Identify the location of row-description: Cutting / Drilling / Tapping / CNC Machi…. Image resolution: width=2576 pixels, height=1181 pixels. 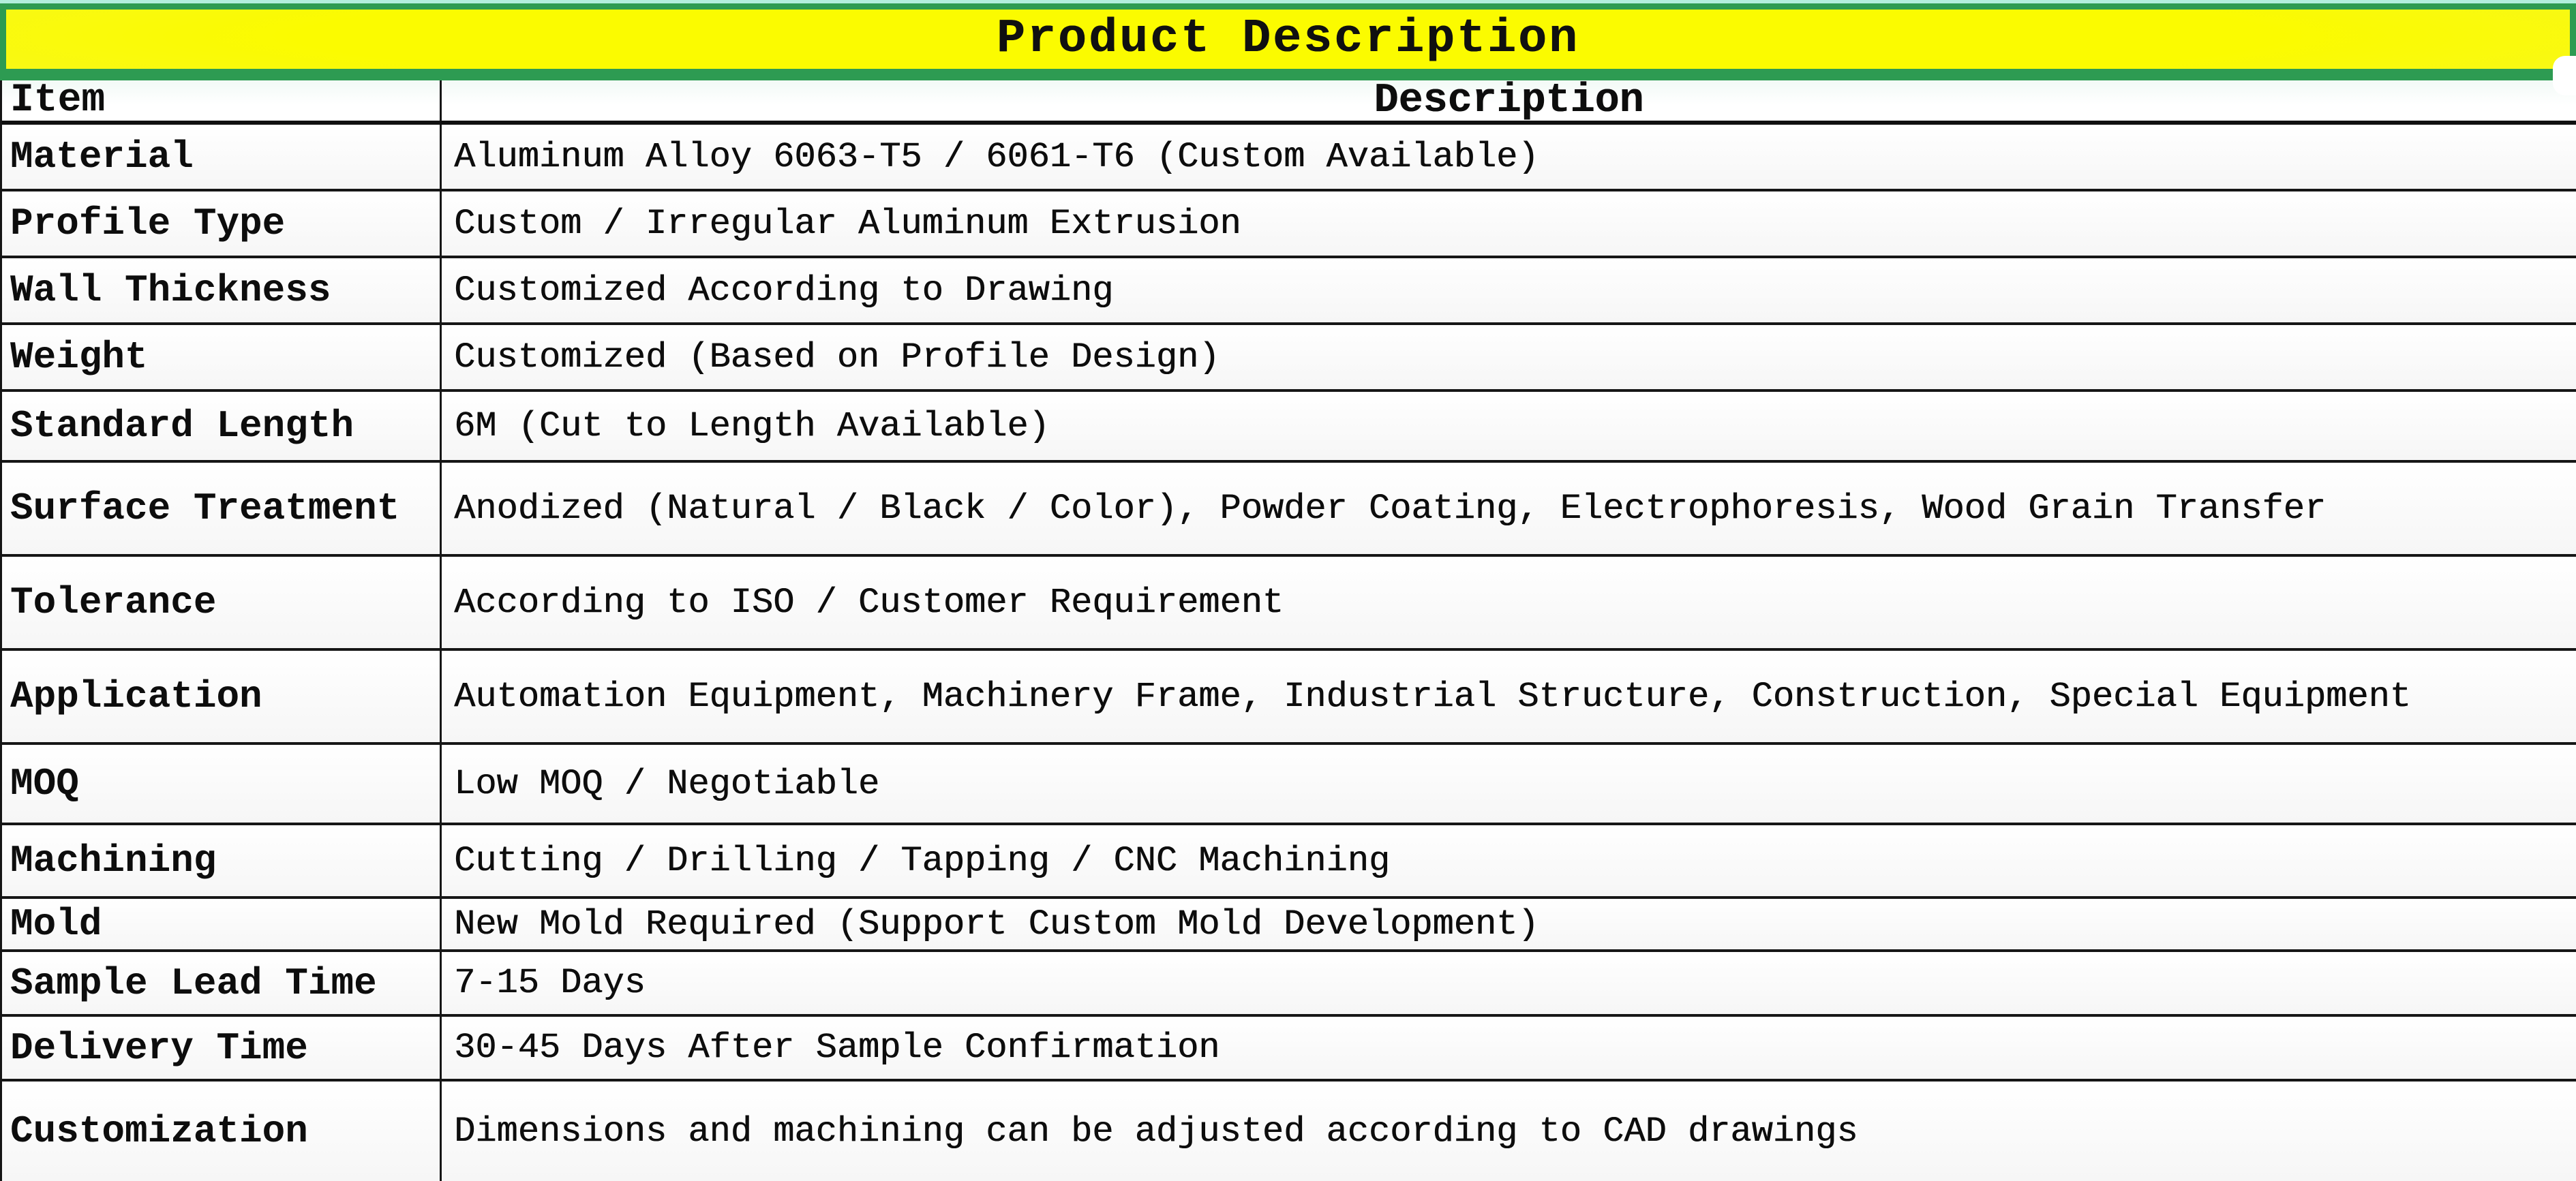
(923, 860).